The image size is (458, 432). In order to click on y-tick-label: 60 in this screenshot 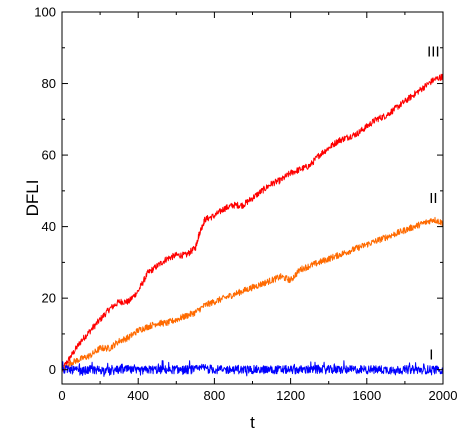, I will do `click(49, 155)`.